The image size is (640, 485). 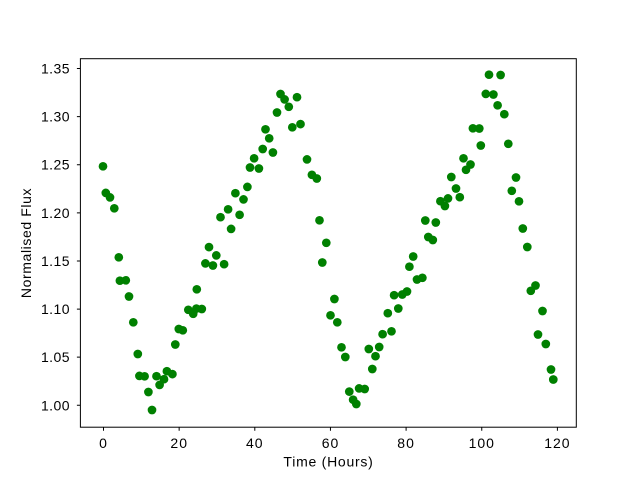 What do you see at coordinates (55, 309) in the screenshot?
I see `svg-text: 1.10` at bounding box center [55, 309].